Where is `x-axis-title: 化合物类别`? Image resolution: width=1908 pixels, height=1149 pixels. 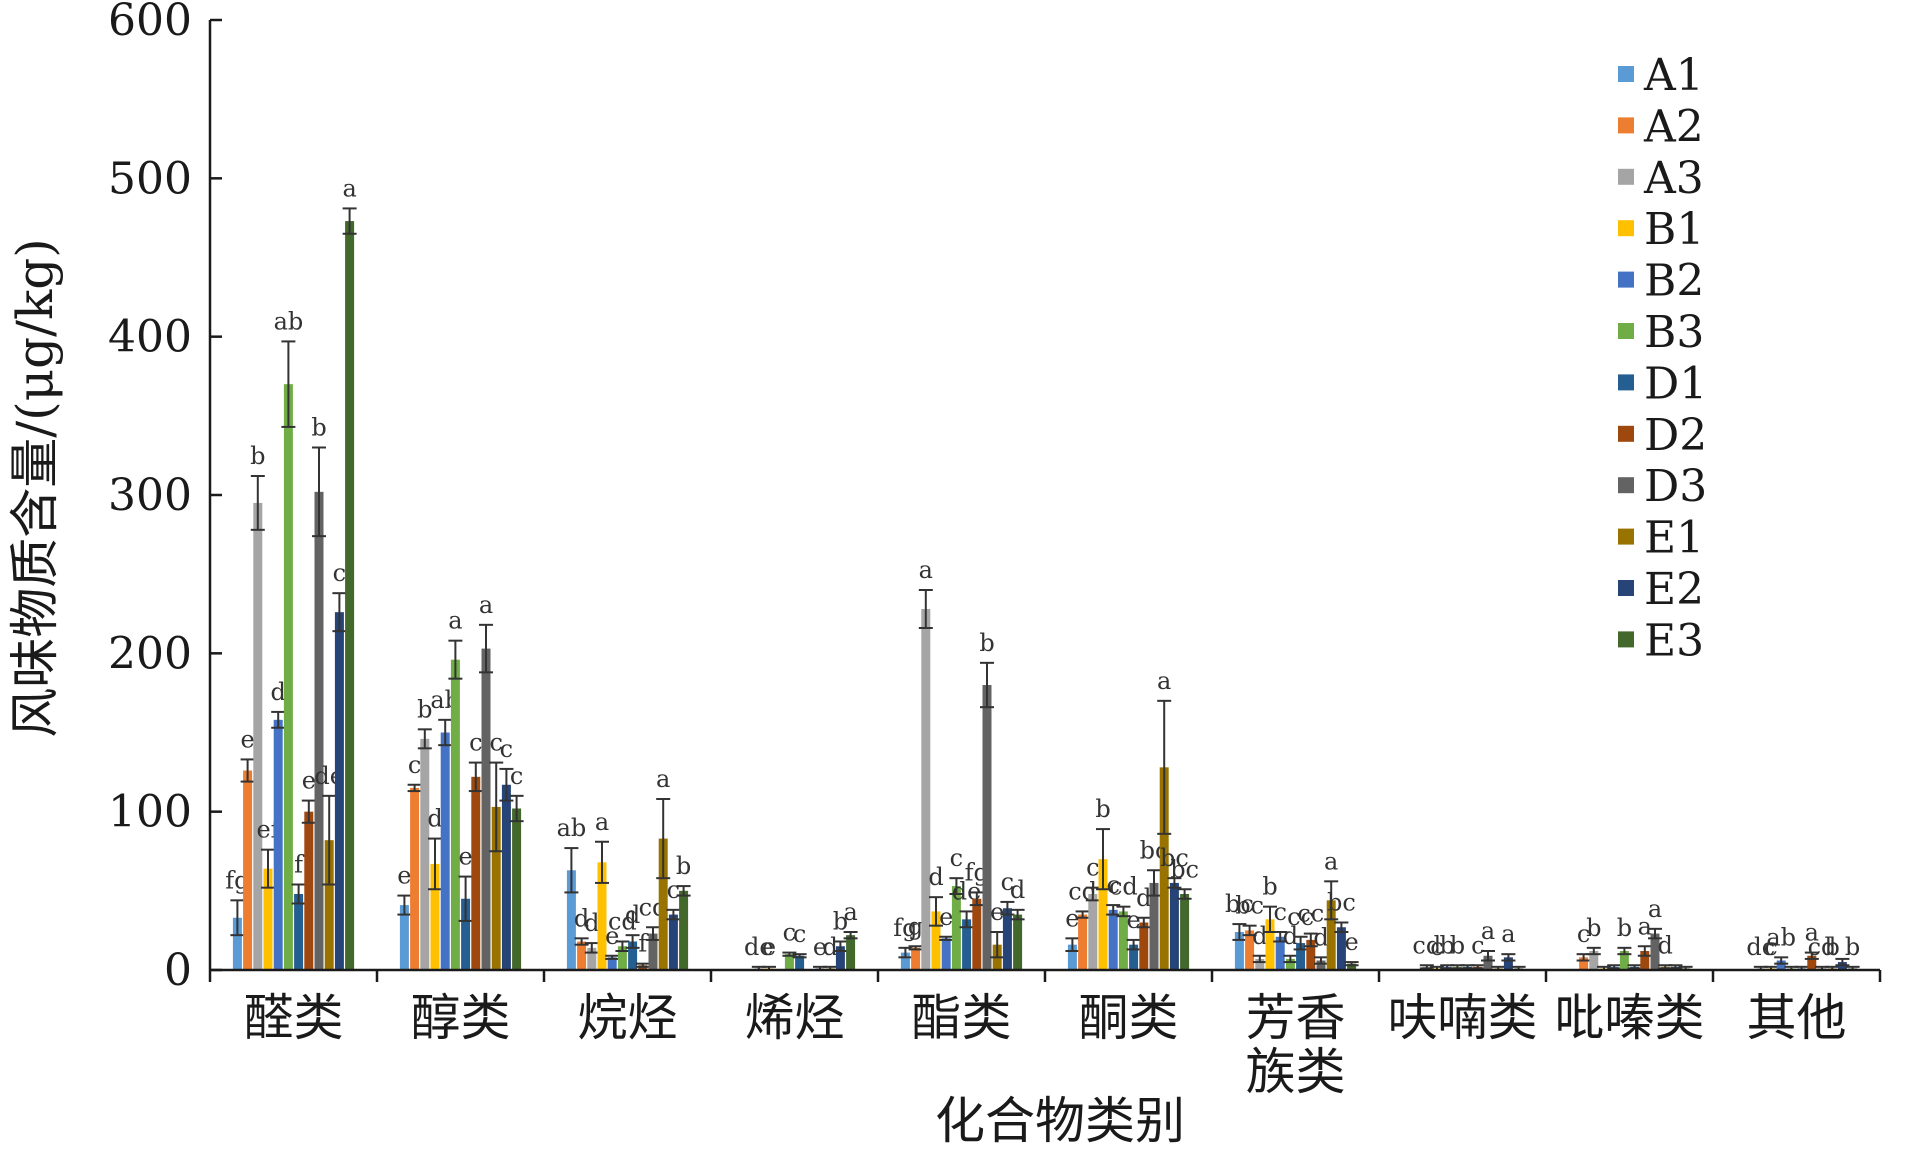 x-axis-title: 化合物类别 is located at coordinates (1060, 1120).